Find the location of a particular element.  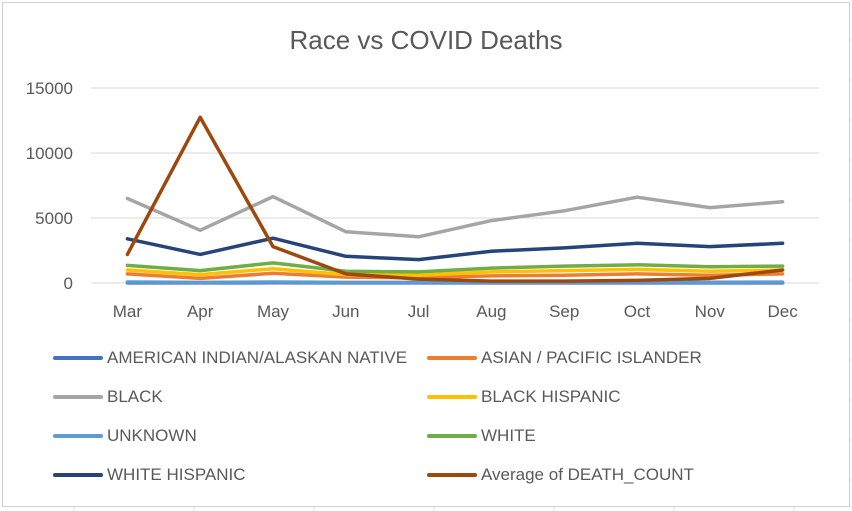

legend-item: Average of DEATH_COUNT is located at coordinates (560, 475).